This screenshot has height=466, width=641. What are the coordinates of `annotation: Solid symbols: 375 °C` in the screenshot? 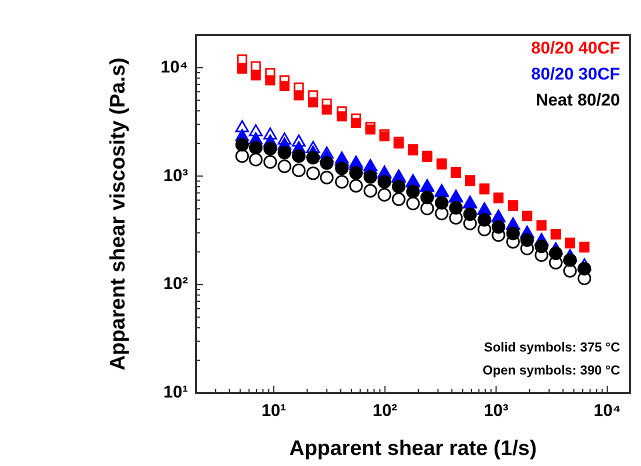 It's located at (552, 347).